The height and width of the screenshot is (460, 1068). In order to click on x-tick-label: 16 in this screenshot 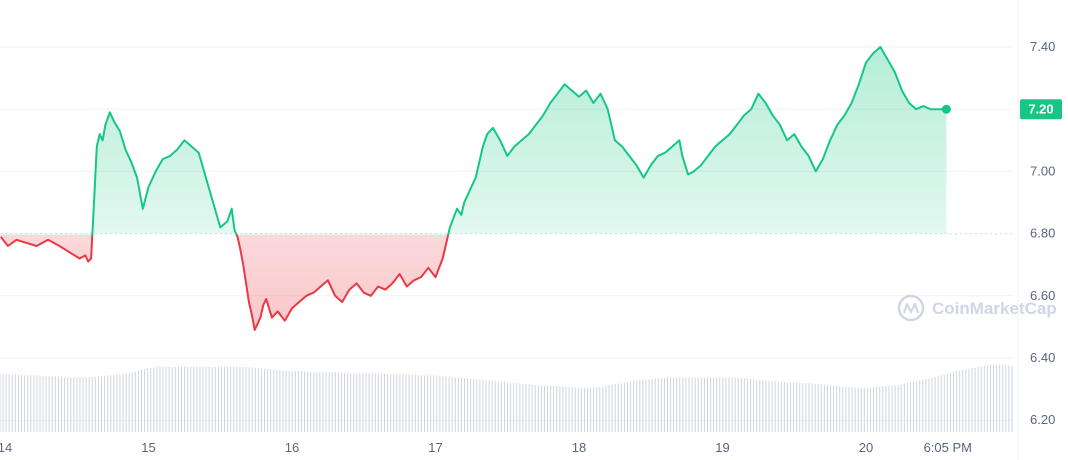, I will do `click(292, 447)`.